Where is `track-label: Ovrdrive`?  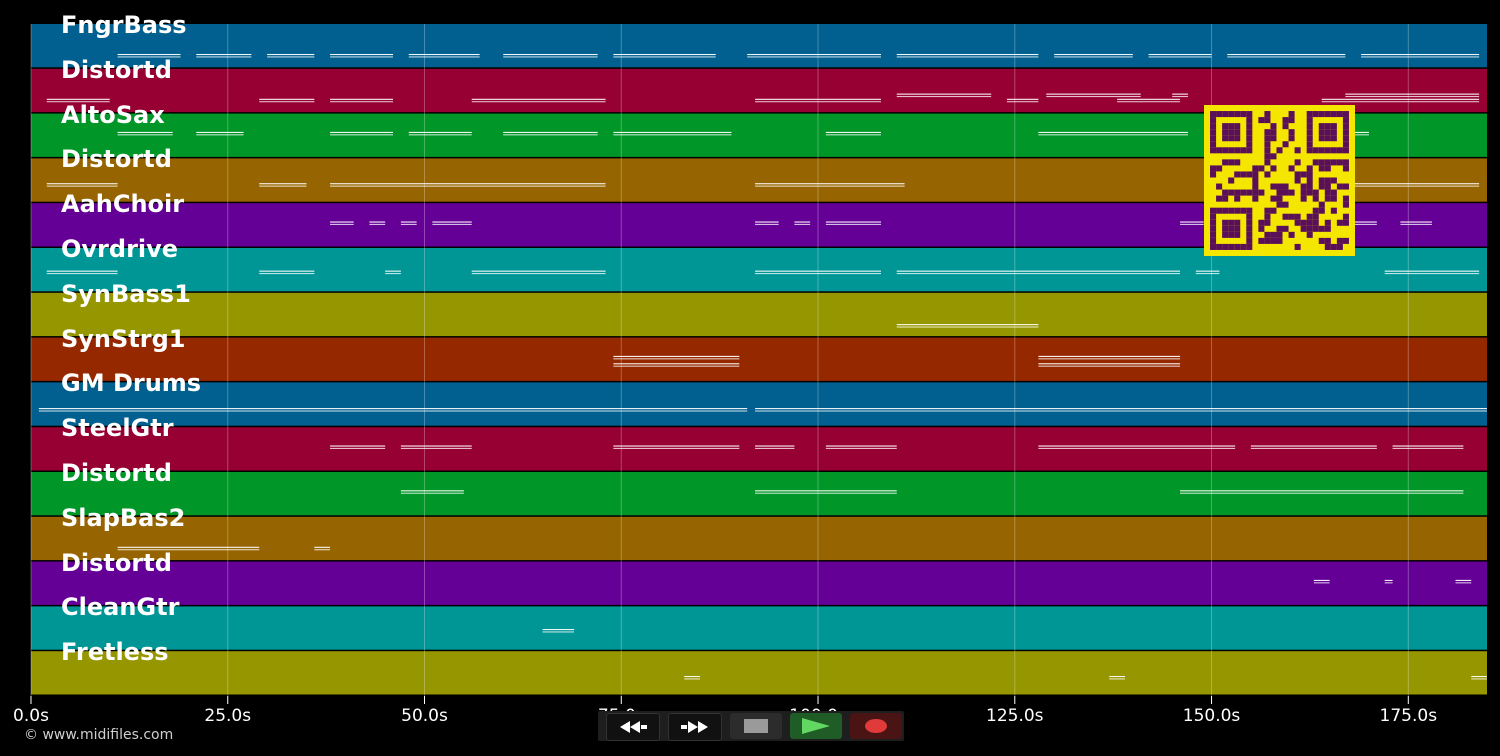 track-label: Ovrdrive is located at coordinates (120, 249).